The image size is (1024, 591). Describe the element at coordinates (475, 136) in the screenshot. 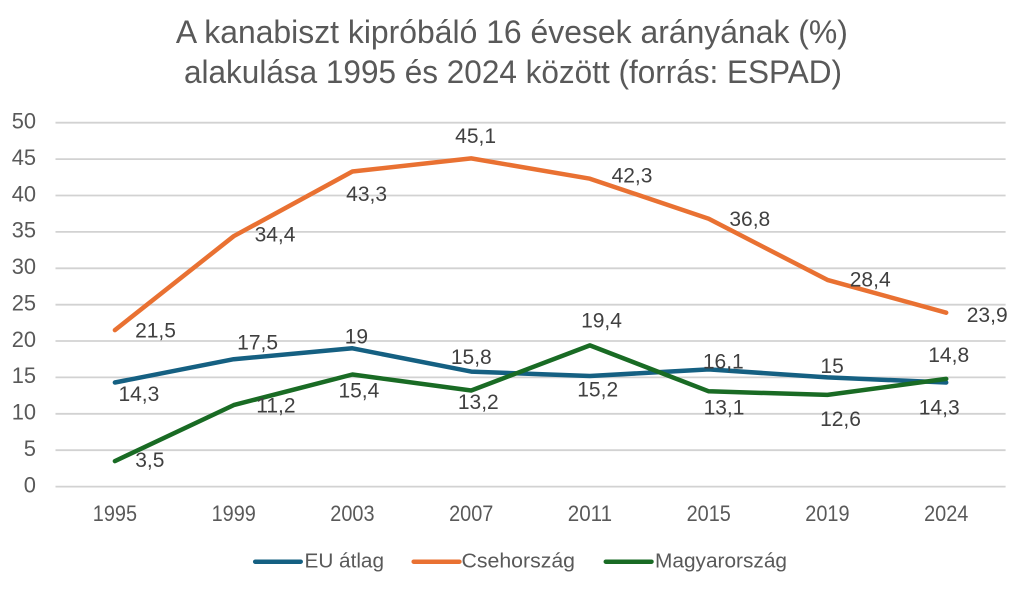

I see `svg-text: 45,1` at that location.